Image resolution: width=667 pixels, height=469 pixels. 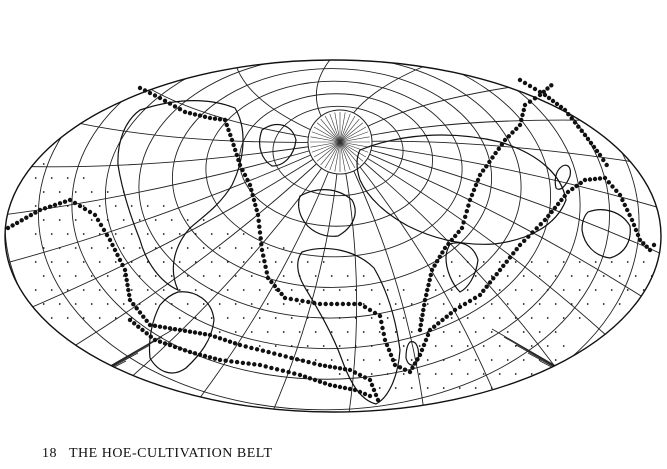 What do you see at coordinates (157, 454) in the screenshot?
I see `figure-caption: 18 THE HOE-CULTIVATION BELT` at bounding box center [157, 454].